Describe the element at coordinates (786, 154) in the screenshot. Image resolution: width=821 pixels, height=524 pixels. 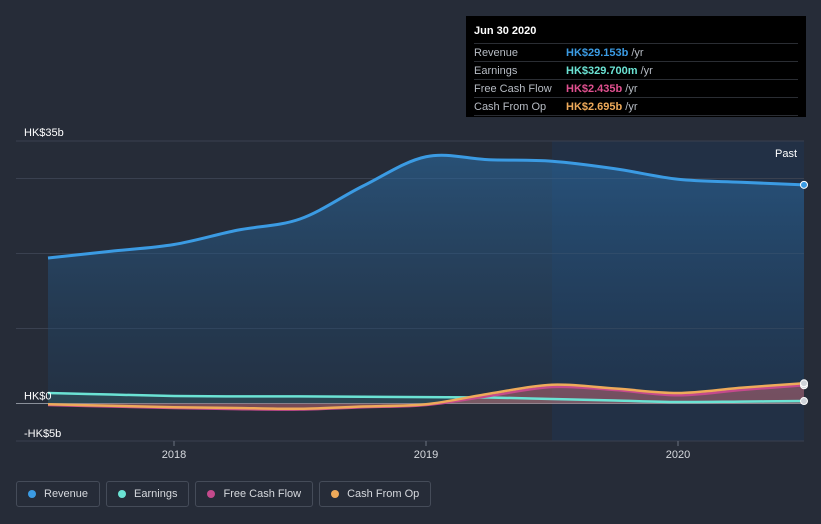
I see `past-label: Past` at that location.